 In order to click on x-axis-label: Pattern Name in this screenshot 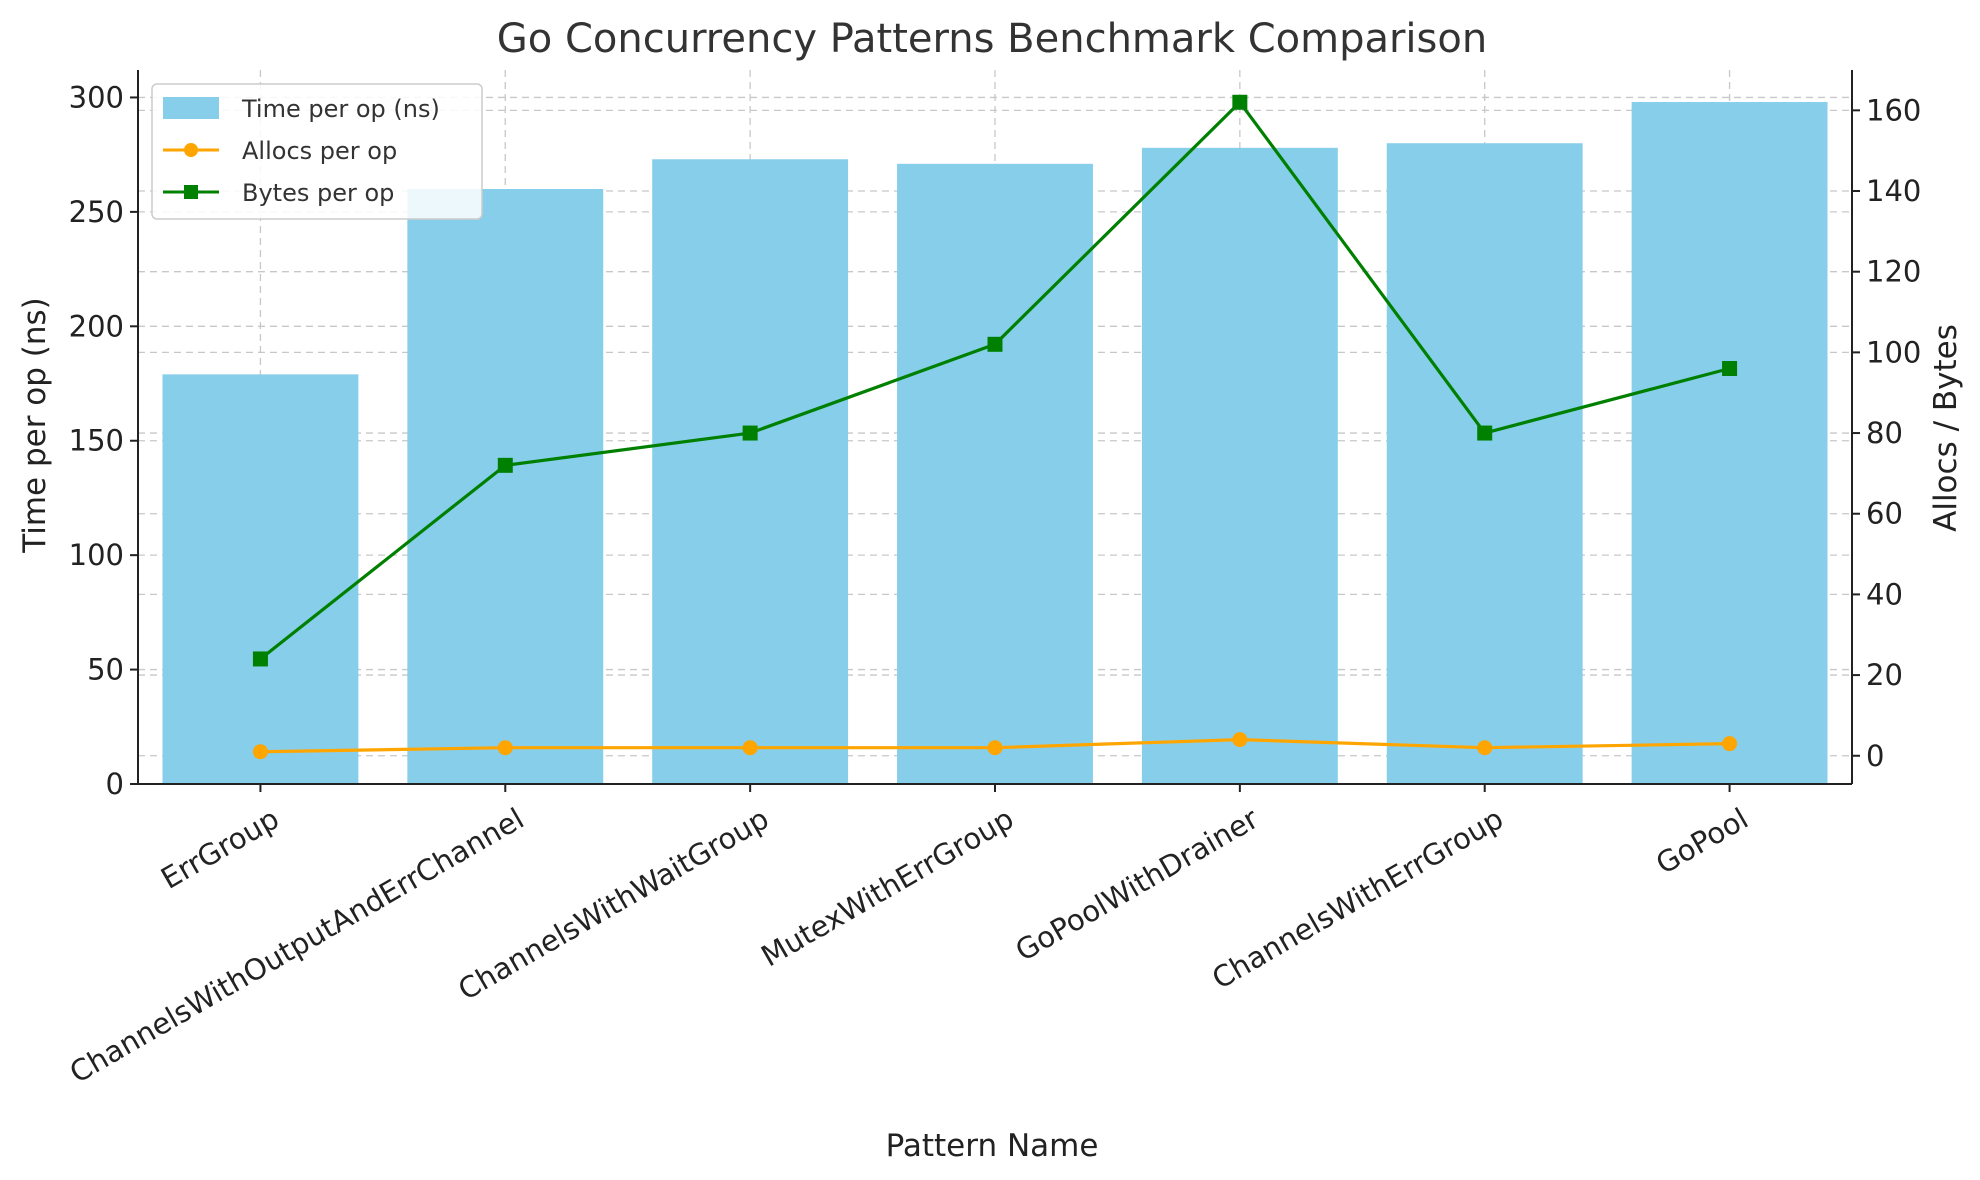, I will do `click(992, 1146)`.